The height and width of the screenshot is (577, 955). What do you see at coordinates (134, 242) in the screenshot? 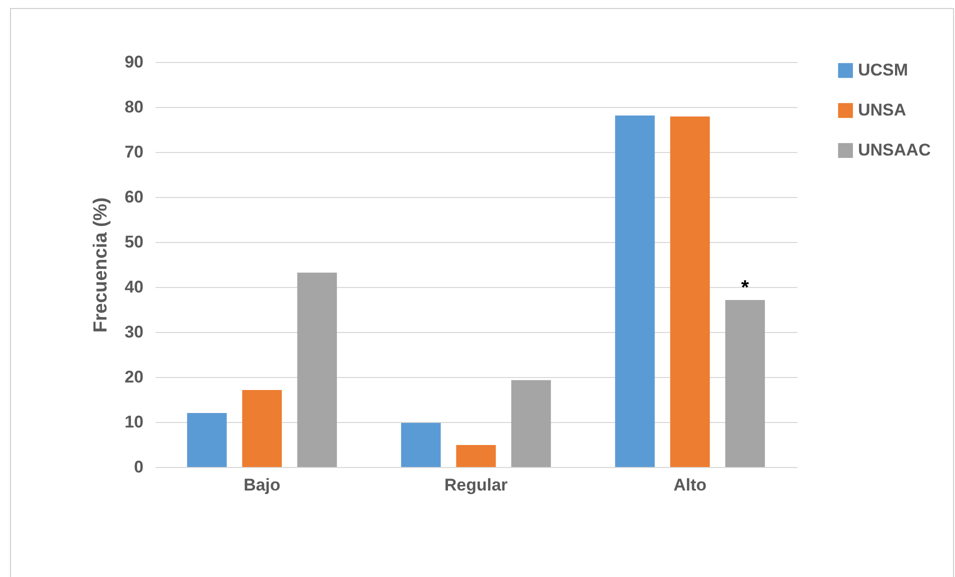
I see `y-tick-label: 50` at bounding box center [134, 242].